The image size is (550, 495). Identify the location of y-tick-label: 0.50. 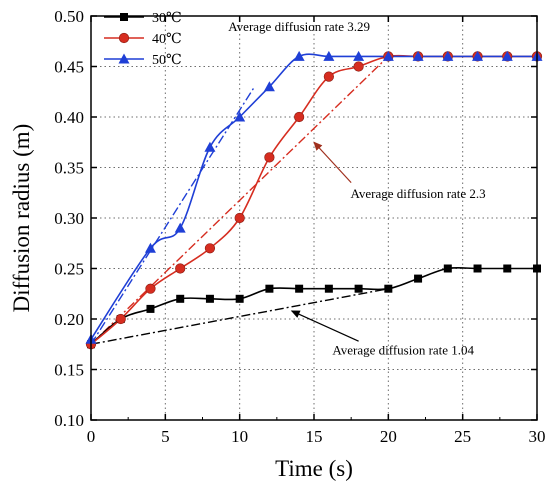
(69, 16).